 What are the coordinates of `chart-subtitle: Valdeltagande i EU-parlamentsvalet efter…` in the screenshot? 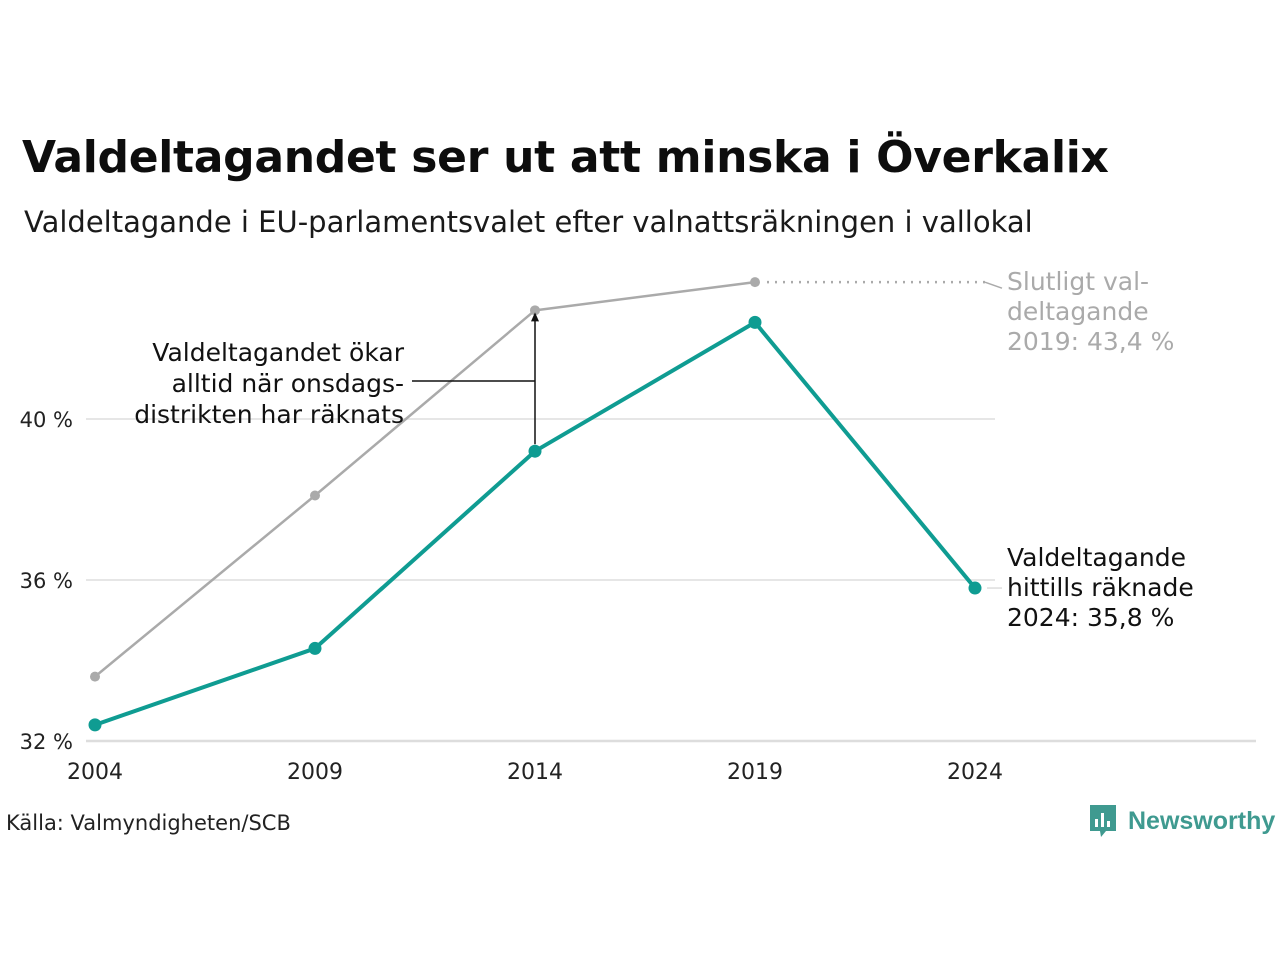 It's located at (528, 222).